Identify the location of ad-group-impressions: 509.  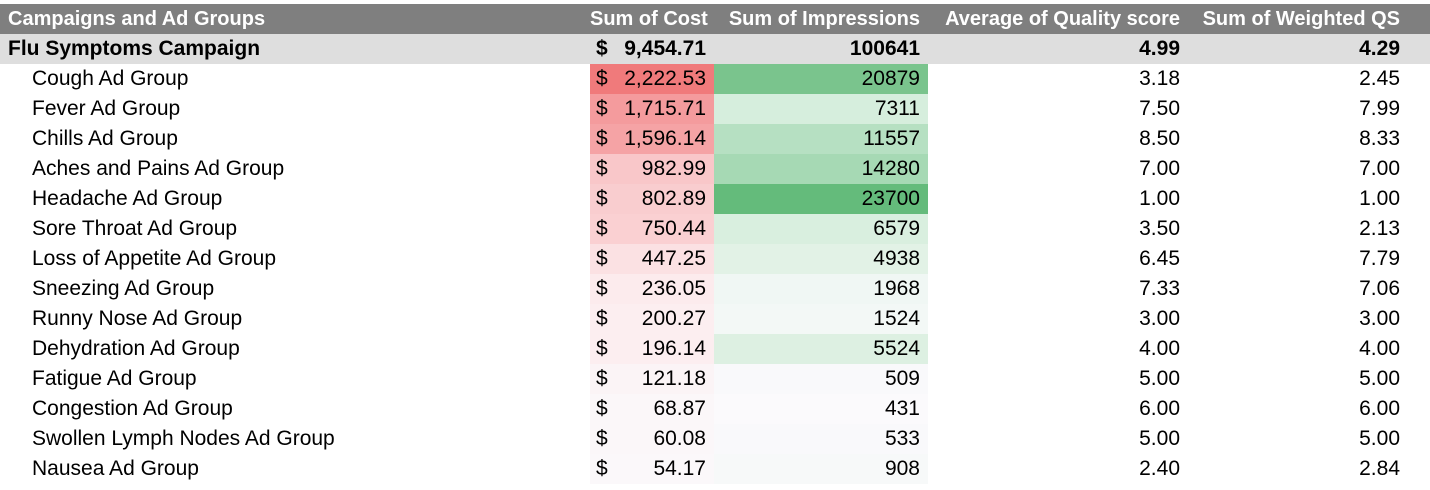
(821, 379).